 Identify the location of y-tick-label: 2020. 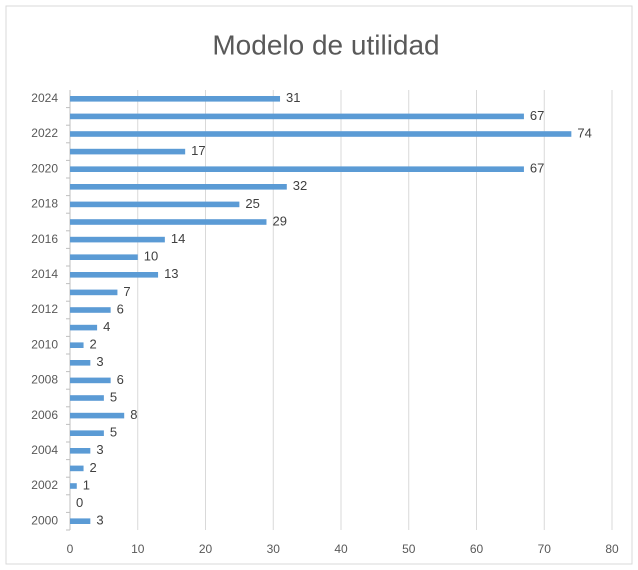
(44, 168).